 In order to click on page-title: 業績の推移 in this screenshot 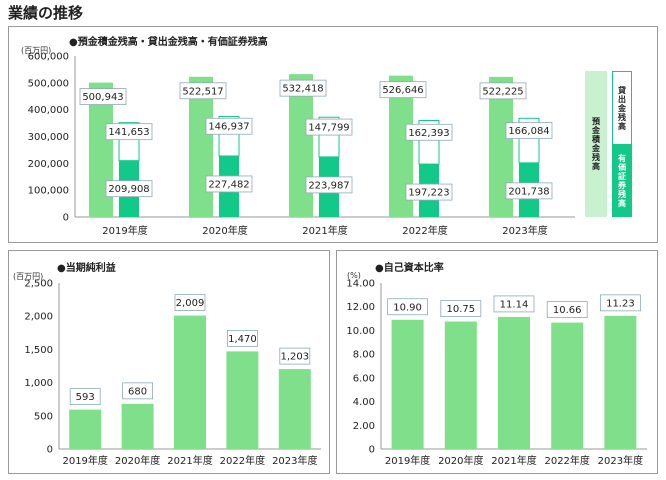, I will do `click(46, 13)`.